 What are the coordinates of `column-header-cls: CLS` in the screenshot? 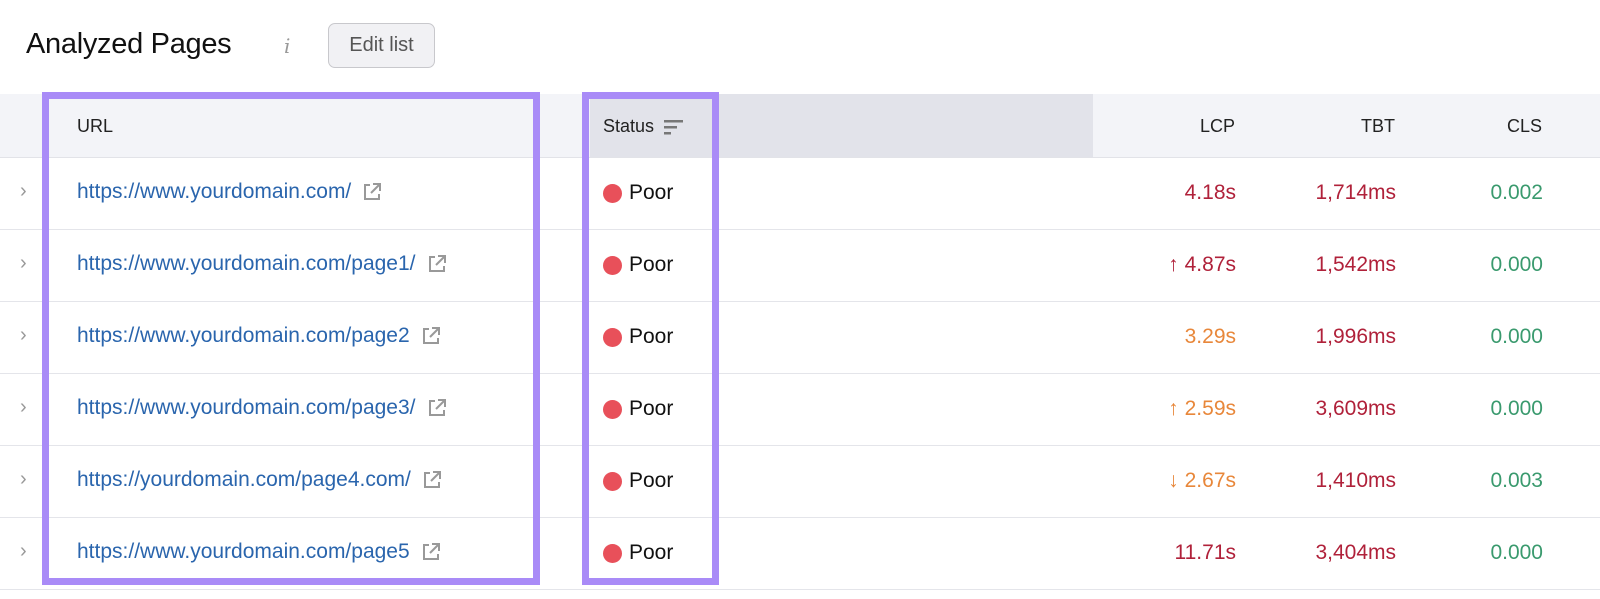 It's located at (1524, 126).